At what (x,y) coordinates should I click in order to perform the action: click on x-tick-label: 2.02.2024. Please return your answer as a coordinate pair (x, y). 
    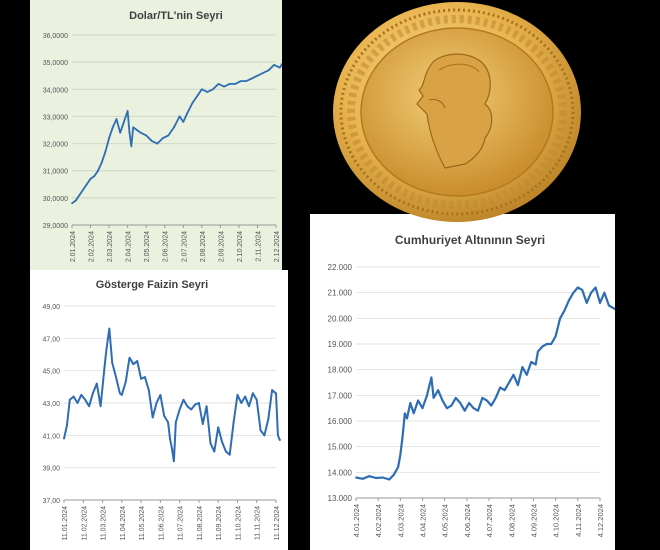
    Looking at the image, I should click on (92, 246).